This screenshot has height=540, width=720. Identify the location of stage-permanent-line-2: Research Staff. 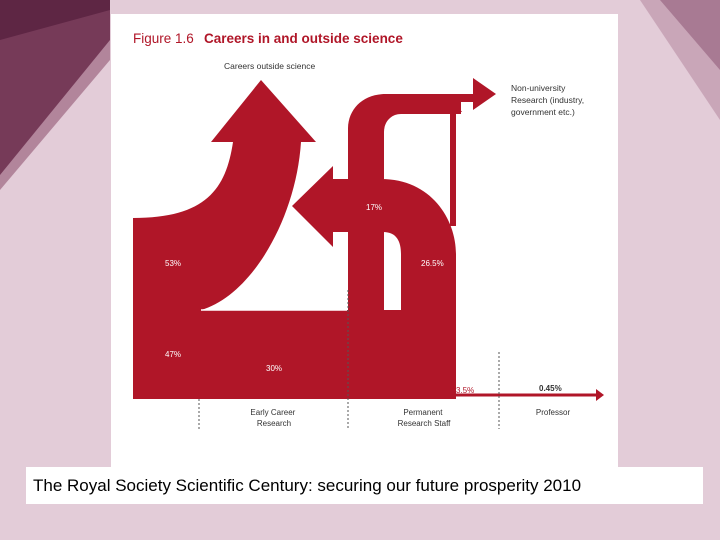
(425, 423).